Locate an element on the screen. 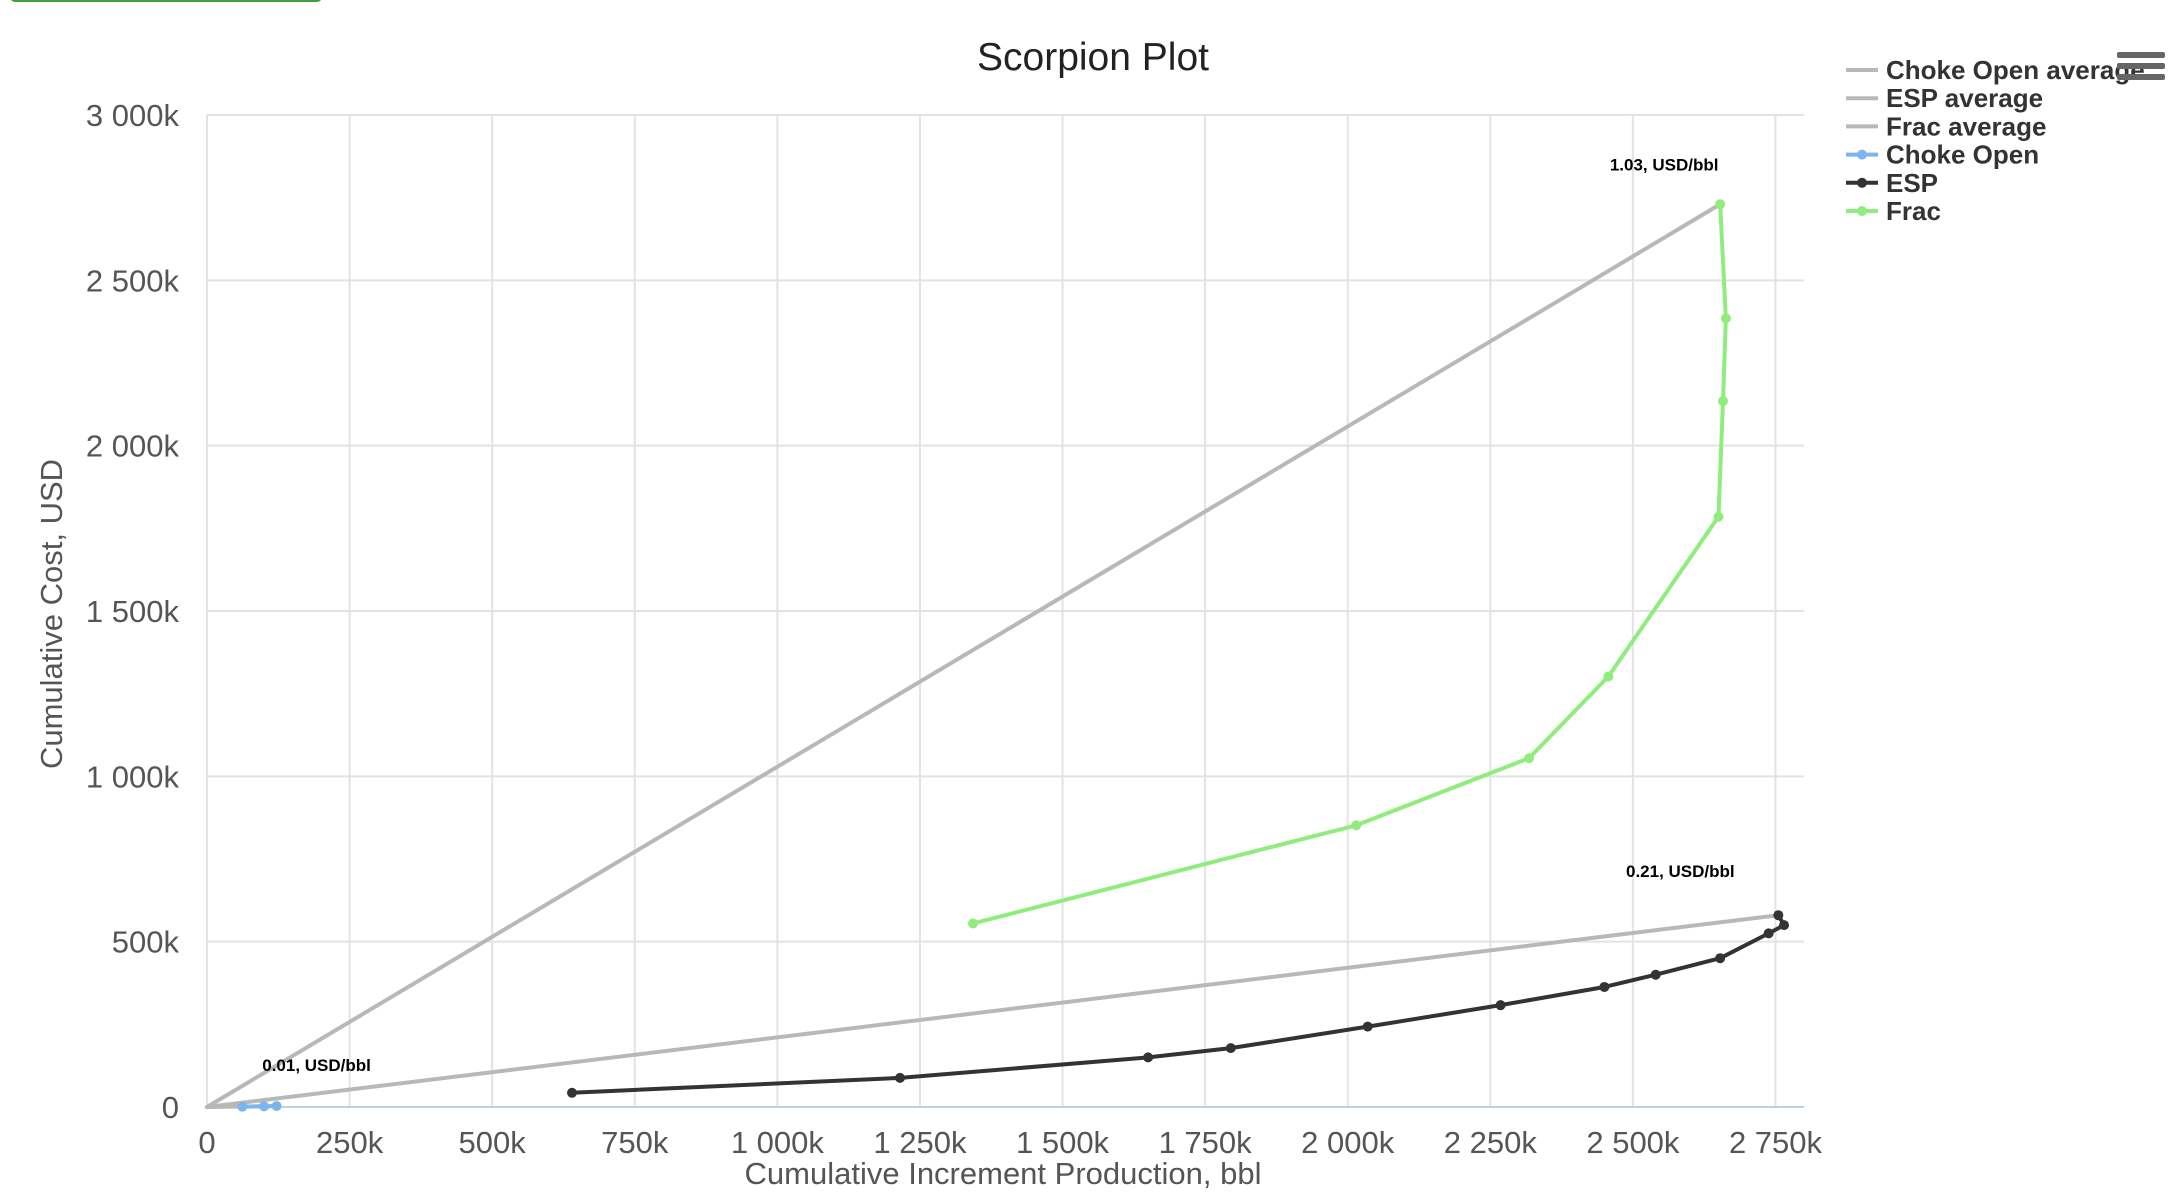  x-tick-label: 1 000k is located at coordinates (778, 1142).